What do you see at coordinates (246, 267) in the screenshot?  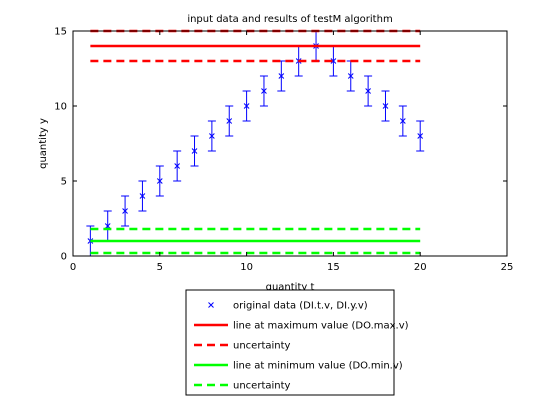 I see `x-tick-label-2: 10` at bounding box center [246, 267].